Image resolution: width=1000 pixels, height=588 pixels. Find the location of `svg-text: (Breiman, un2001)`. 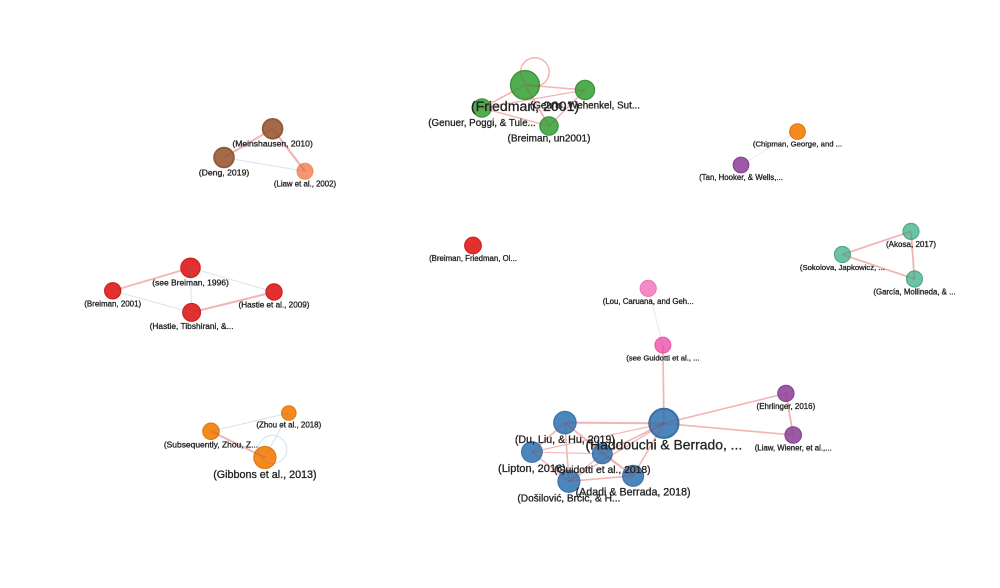

svg-text: (Breiman, un2001) is located at coordinates (549, 139).